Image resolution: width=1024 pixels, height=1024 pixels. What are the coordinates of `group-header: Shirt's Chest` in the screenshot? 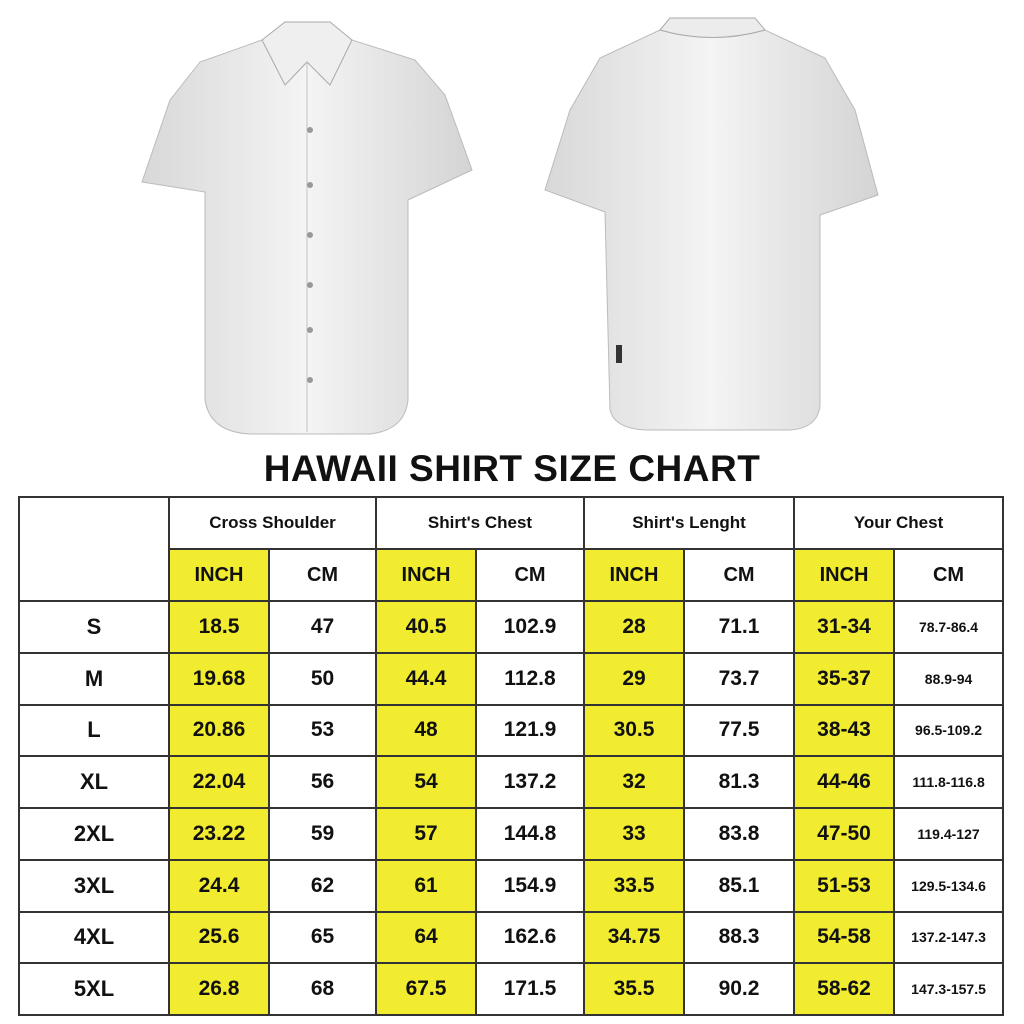 It's located at (480, 523).